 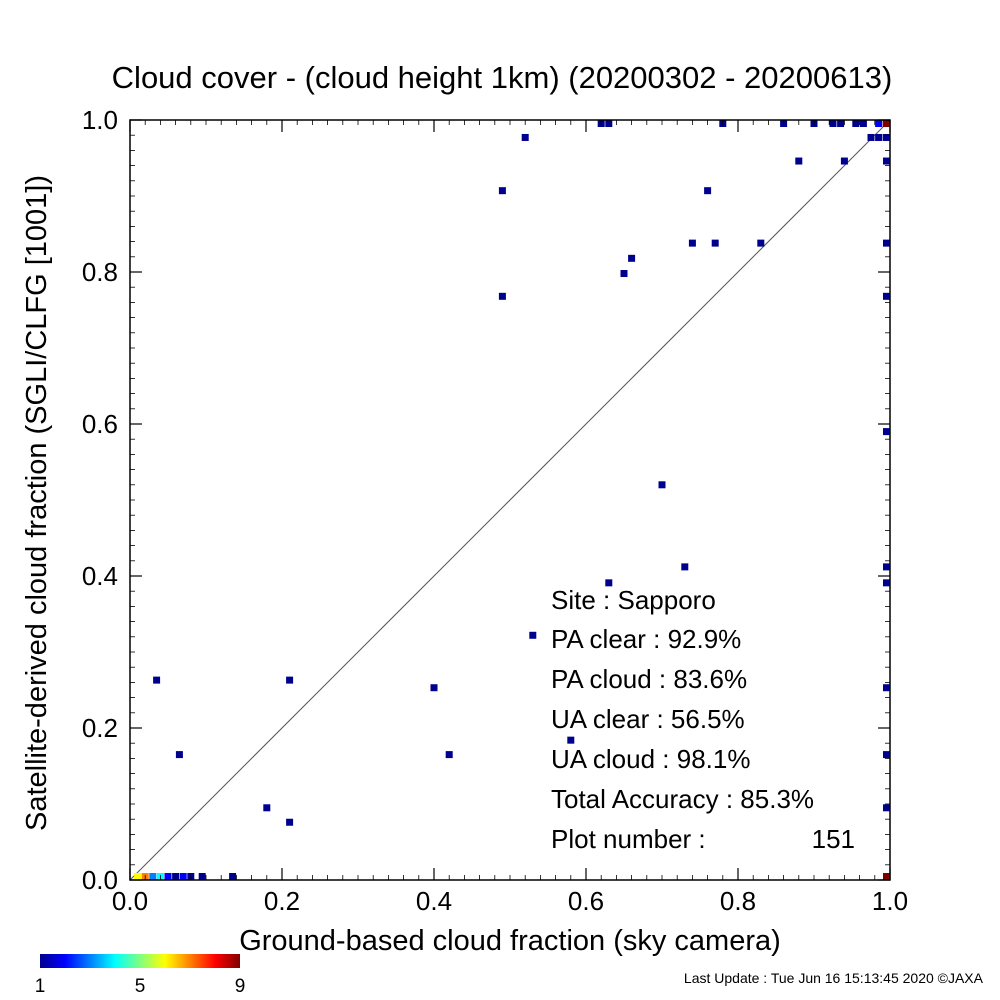 I want to click on x-tick-label: 0.6, so click(x=586, y=901).